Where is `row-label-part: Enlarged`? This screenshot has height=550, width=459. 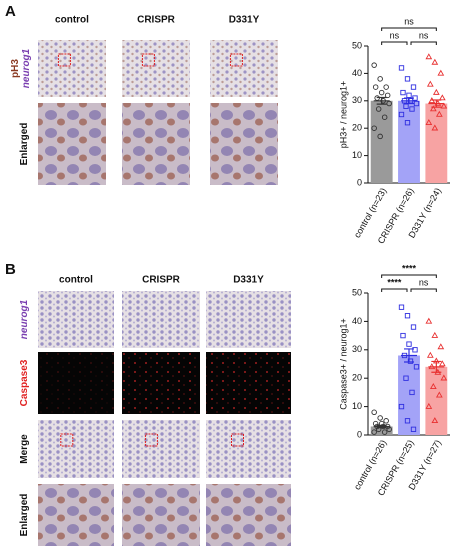
row-label-part: Enlarged is located at coordinates (24, 144).